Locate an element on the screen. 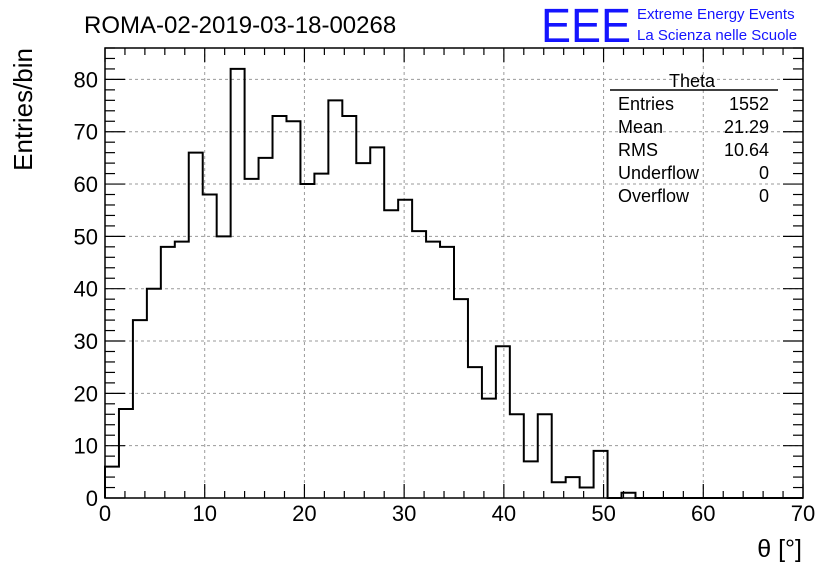  stats-label-entries: Entries is located at coordinates (646, 104).